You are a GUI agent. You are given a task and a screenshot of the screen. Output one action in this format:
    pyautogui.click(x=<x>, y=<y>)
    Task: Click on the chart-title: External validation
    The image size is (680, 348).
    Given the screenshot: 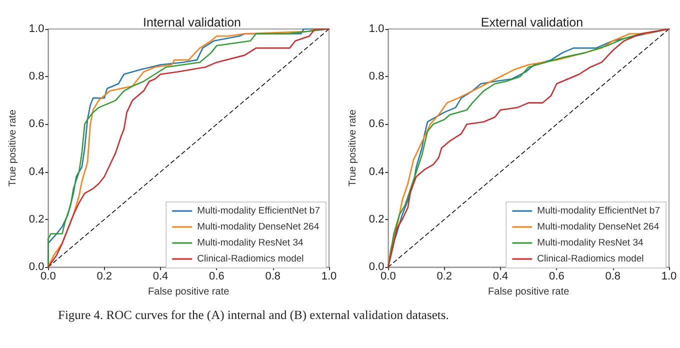 What is the action you would take?
    pyautogui.click(x=532, y=23)
    